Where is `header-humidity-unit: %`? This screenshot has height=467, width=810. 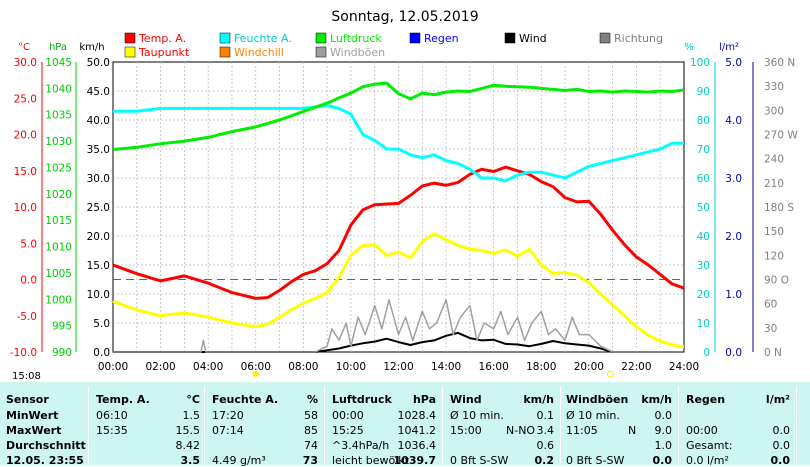 header-humidity-unit: % is located at coordinates (304, 399).